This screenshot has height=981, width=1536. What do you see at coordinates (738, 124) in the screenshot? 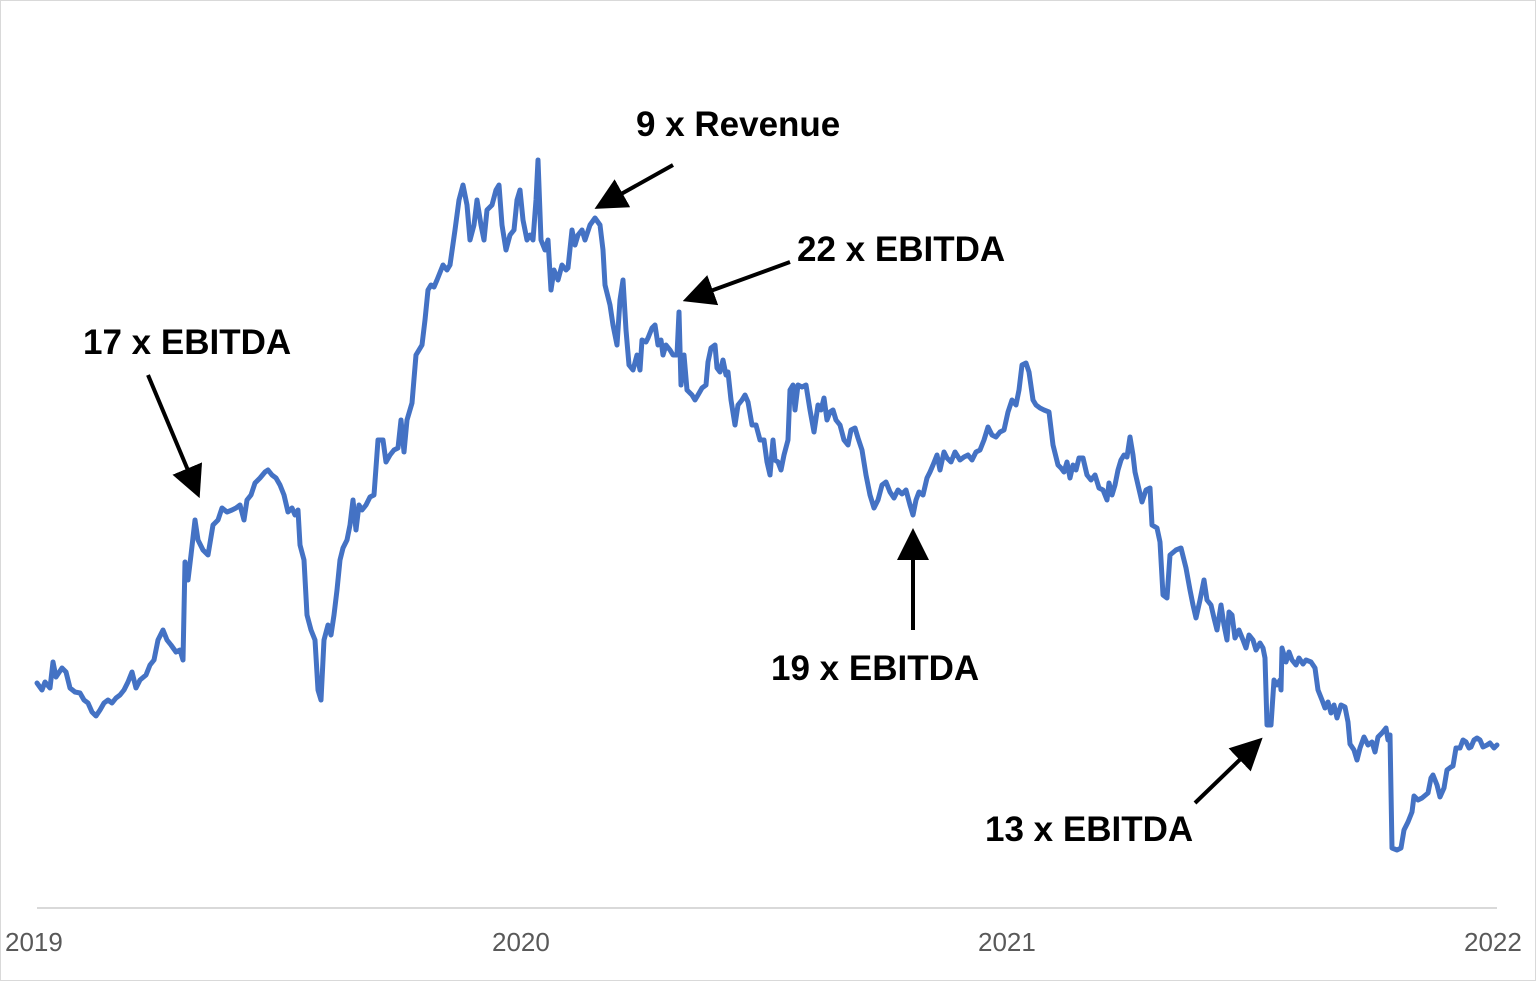
I see `annotation-9x-revenue: 9 x Revenue` at bounding box center [738, 124].